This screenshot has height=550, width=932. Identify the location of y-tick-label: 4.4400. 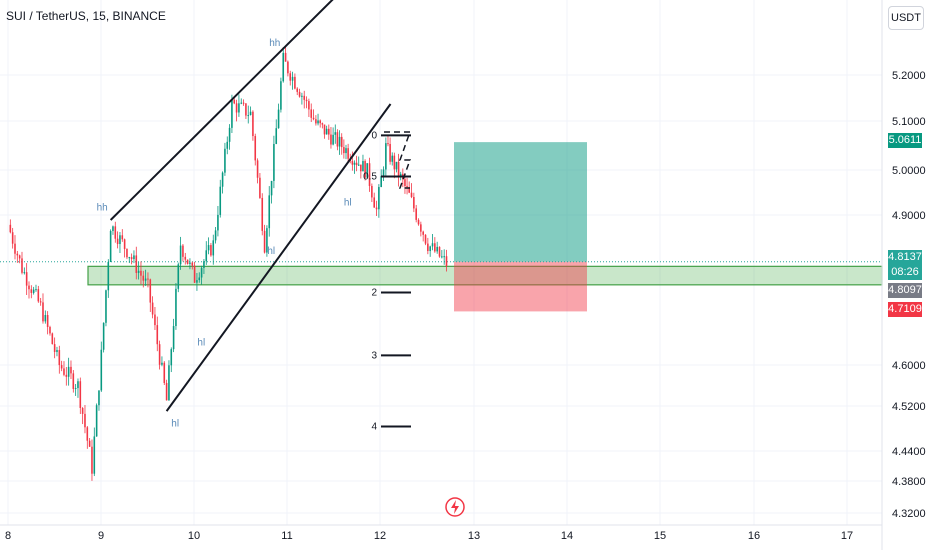
(909, 452).